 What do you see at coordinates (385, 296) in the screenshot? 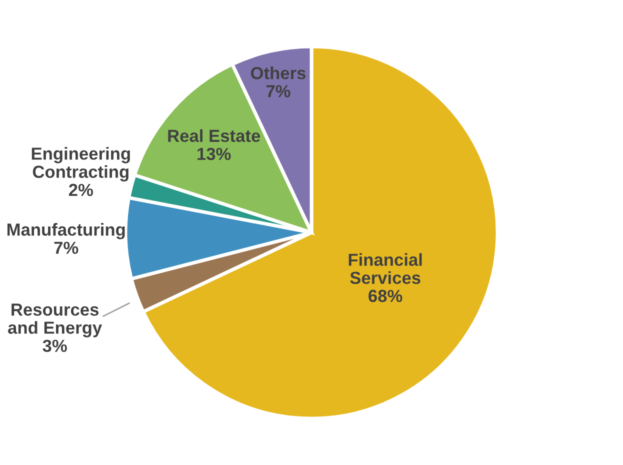
I see `data-label: 68%` at bounding box center [385, 296].